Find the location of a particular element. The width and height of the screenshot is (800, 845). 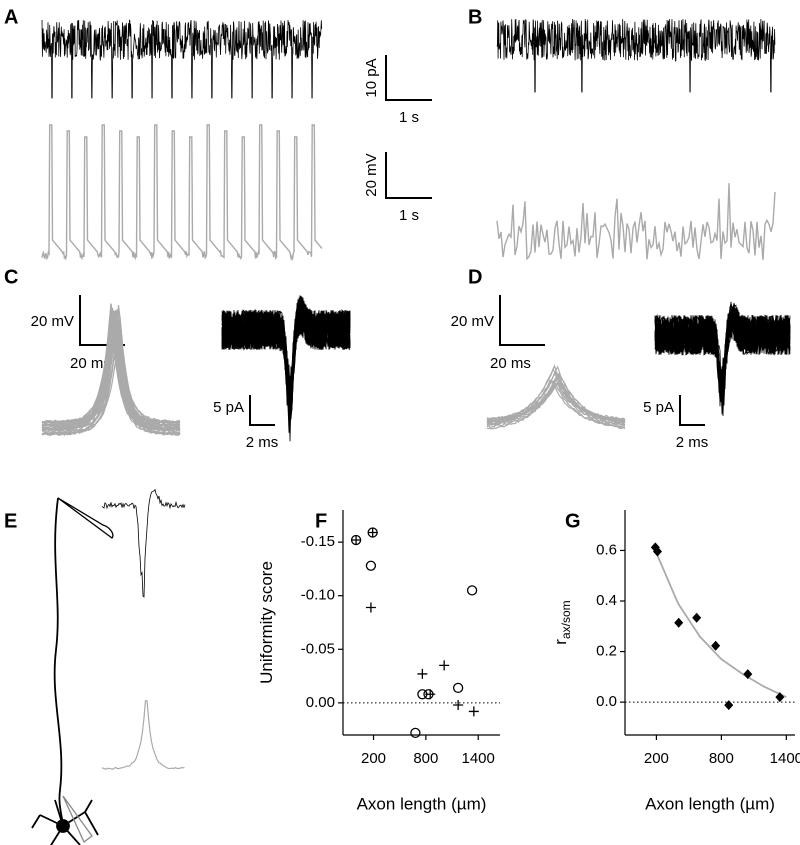

fit-line is located at coordinates (721, 625).